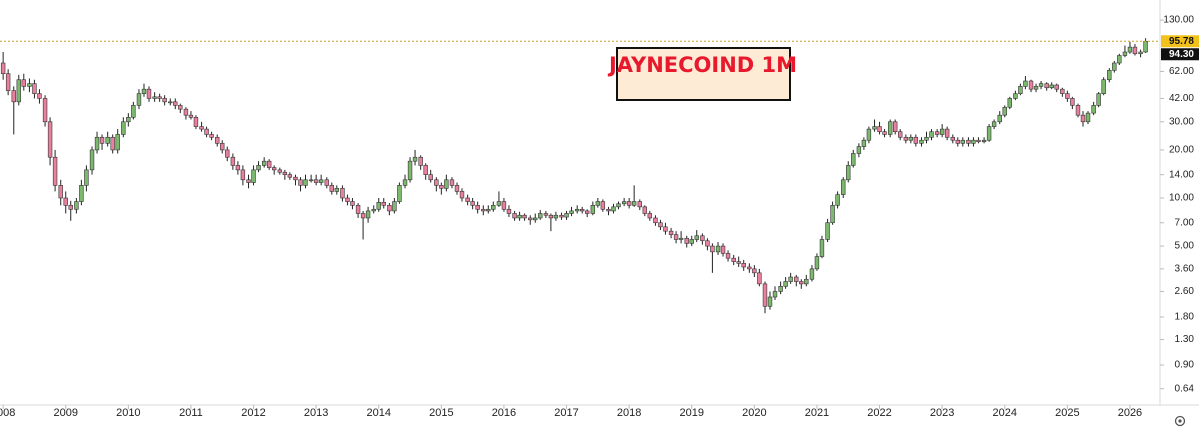 The width and height of the screenshot is (1199, 432). Describe the element at coordinates (566, 413) in the screenshot. I see `x-tick-label: 2017` at that location.